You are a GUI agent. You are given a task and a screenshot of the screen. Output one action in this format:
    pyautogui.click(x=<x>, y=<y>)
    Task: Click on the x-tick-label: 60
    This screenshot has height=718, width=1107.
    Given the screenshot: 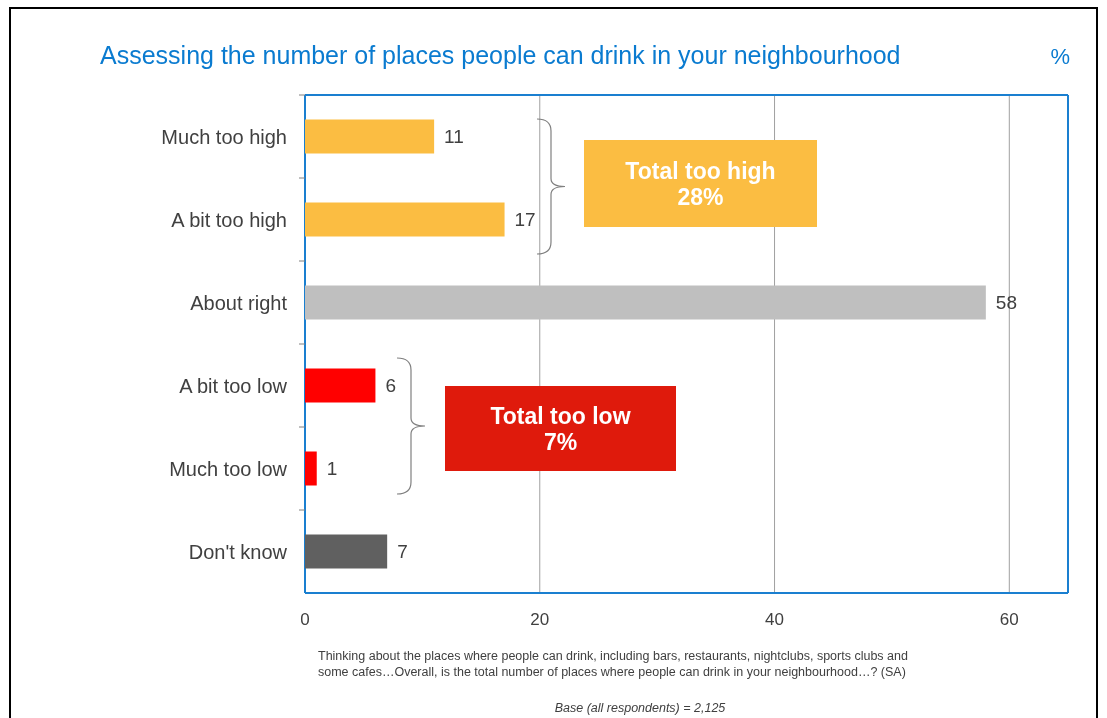 What is the action you would take?
    pyautogui.click(x=1009, y=619)
    